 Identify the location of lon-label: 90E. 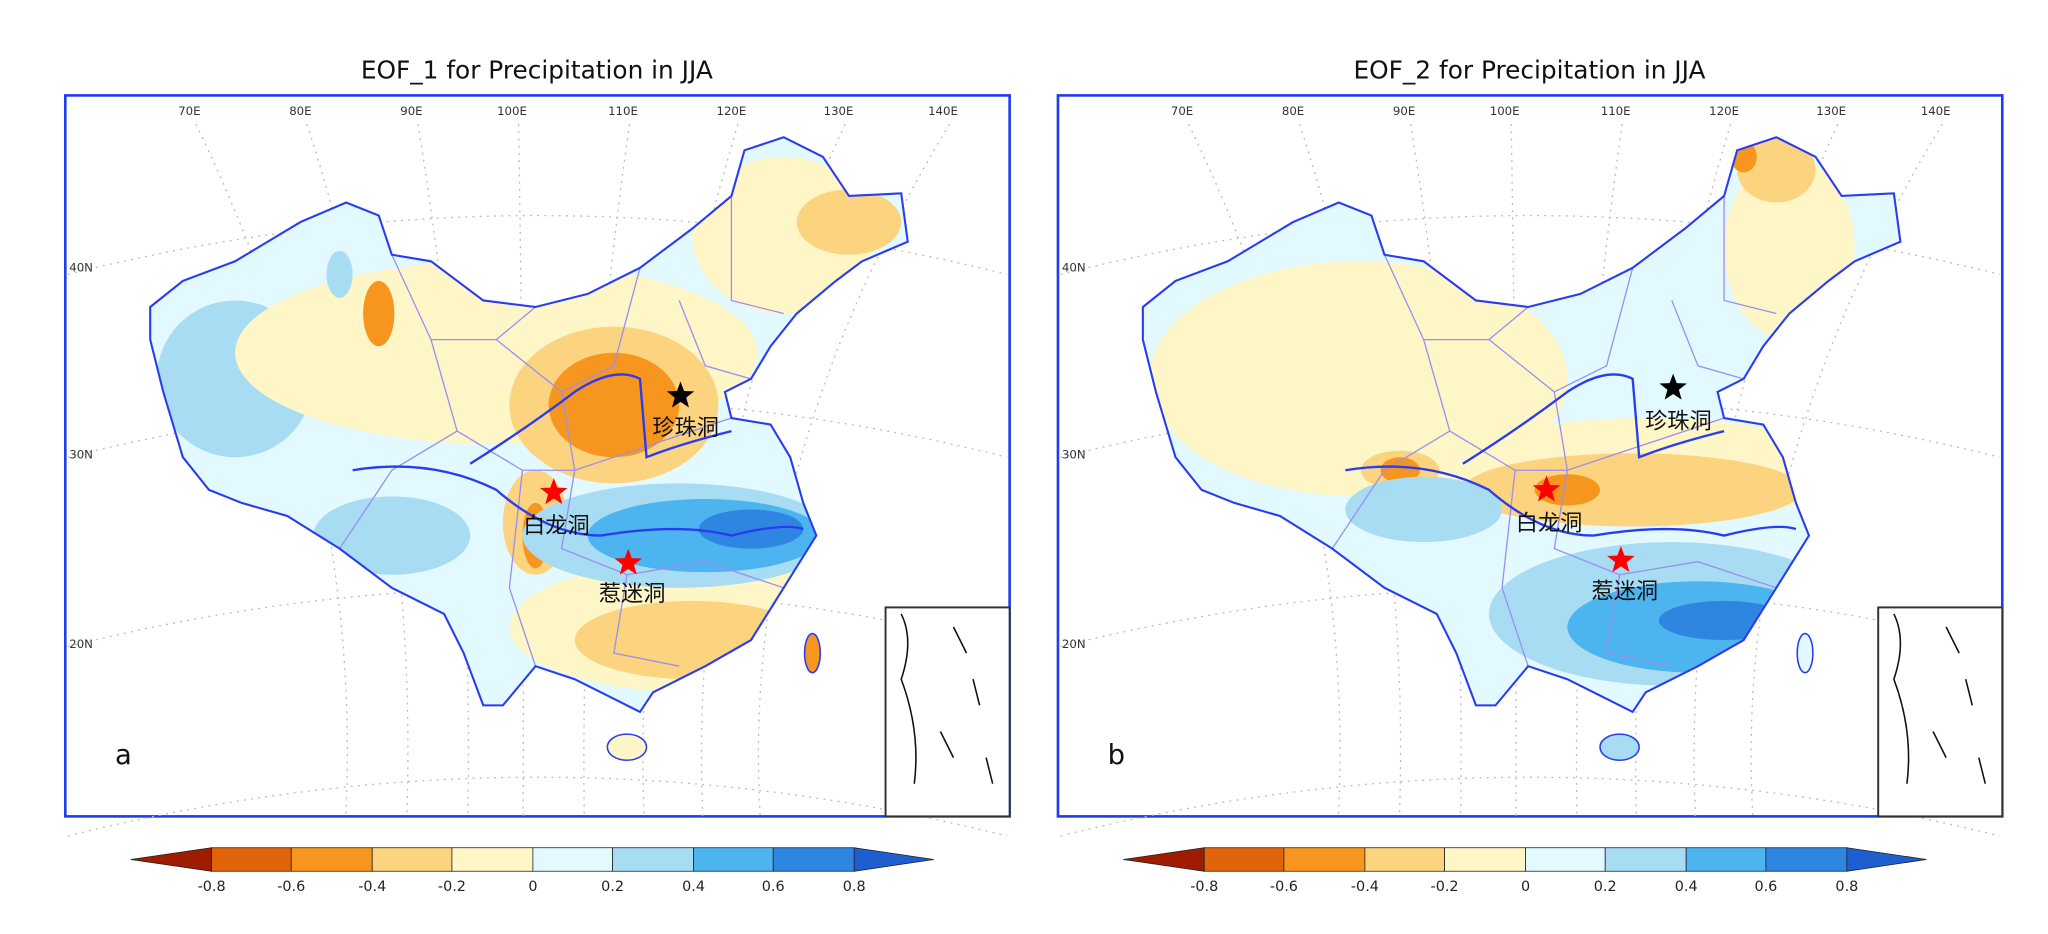
(1404, 111).